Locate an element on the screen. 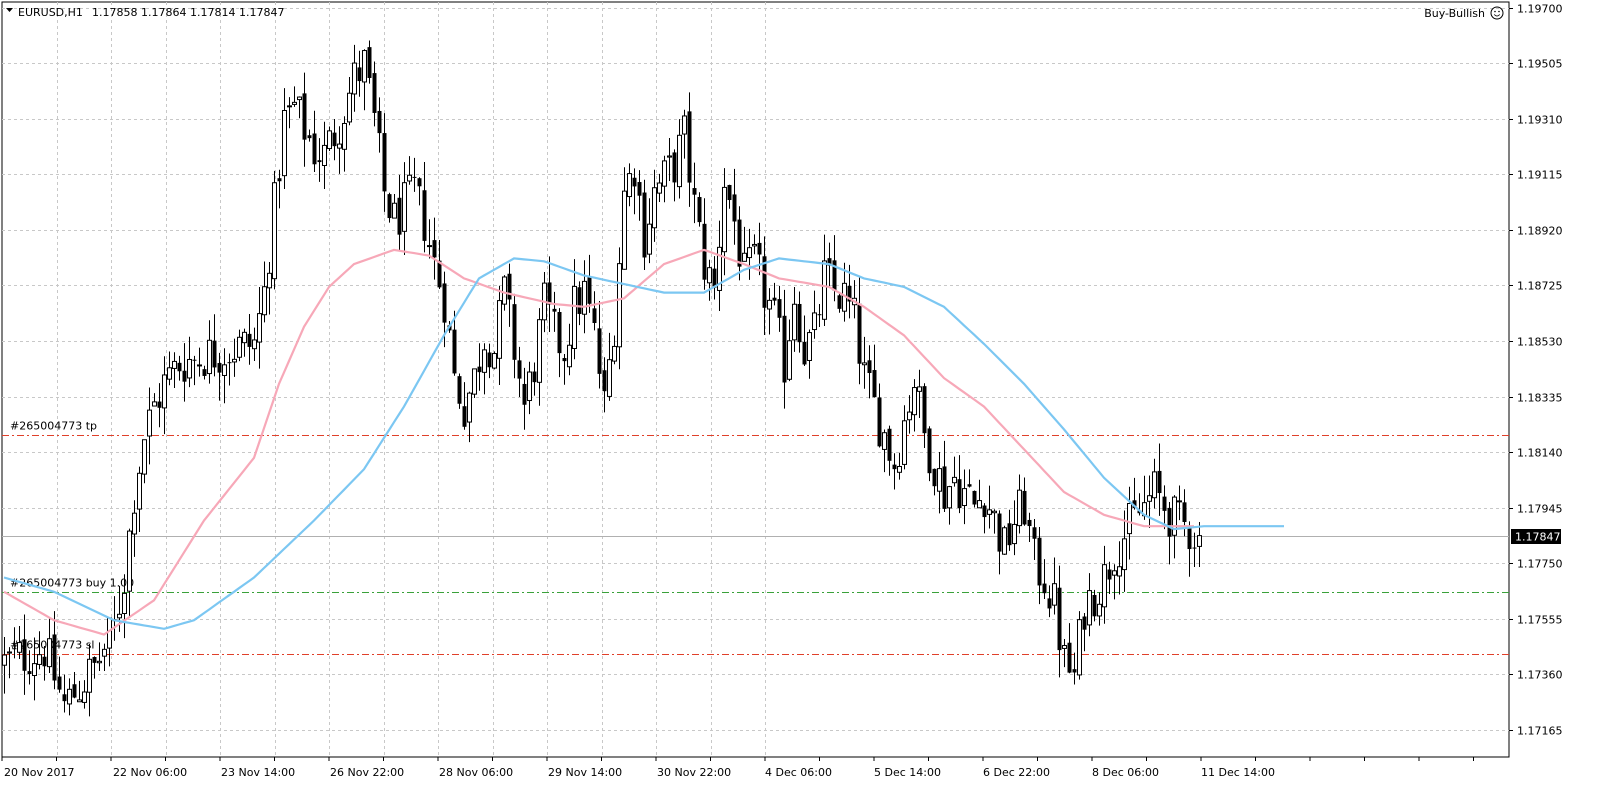 The width and height of the screenshot is (1600, 799). x-tick-label: 29 Nov 14:00 is located at coordinates (585, 772).